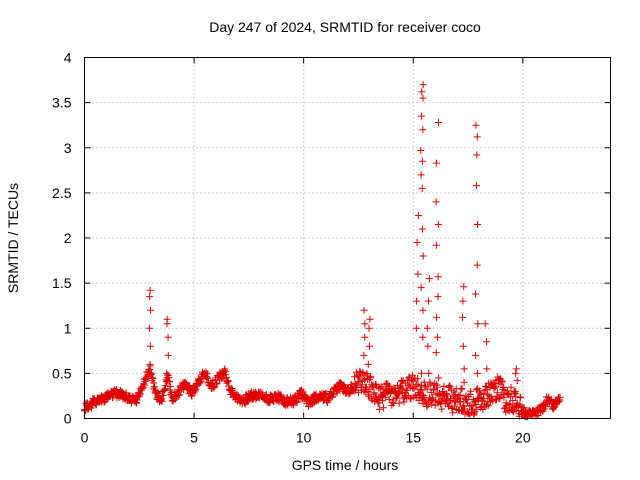  I want to click on y-tick-label: 3, so click(68, 148).